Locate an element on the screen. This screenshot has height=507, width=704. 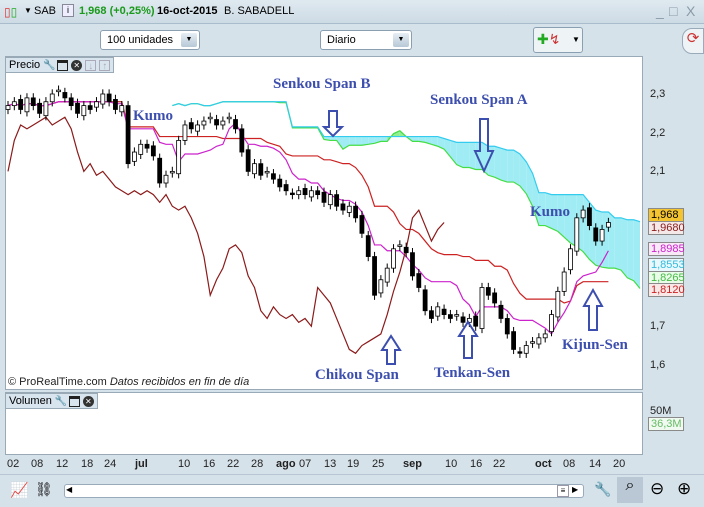
units-select: 100 unidades ▼ is located at coordinates (150, 40).